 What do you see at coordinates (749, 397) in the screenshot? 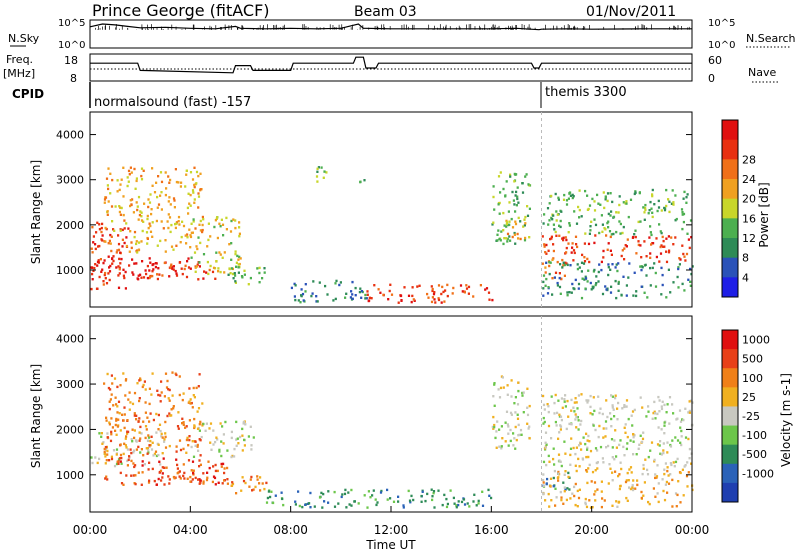
I see `colorbar-tick-label: 25` at bounding box center [749, 397].